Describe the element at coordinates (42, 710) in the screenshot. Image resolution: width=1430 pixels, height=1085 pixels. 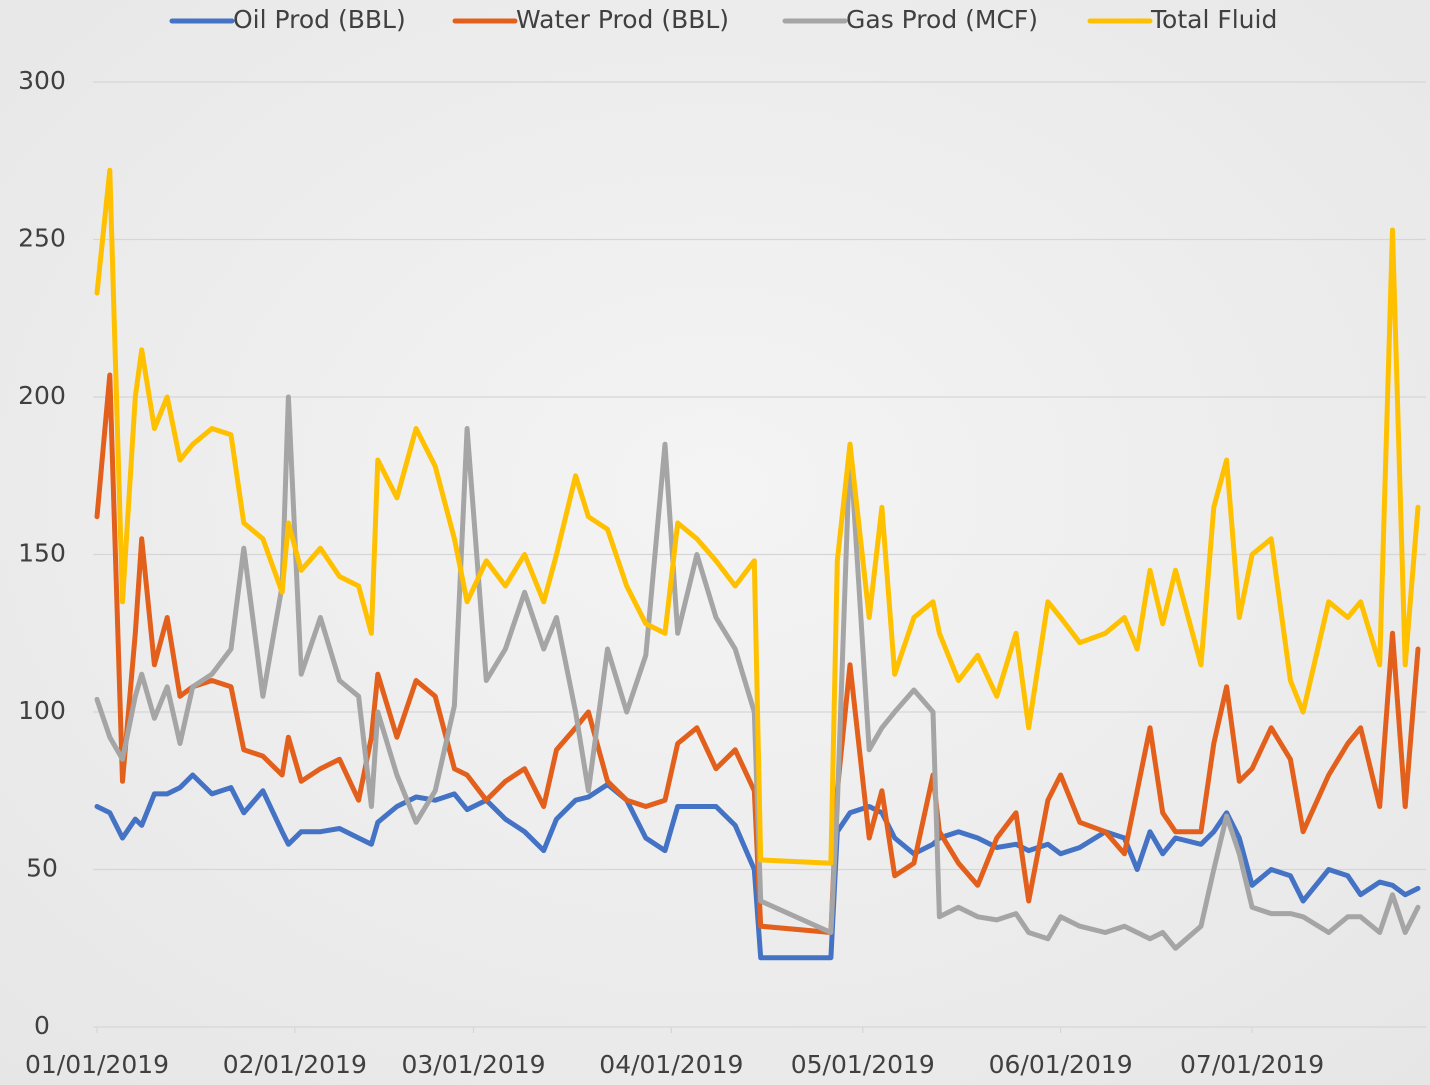
I see `y-tick-label: 100` at that location.